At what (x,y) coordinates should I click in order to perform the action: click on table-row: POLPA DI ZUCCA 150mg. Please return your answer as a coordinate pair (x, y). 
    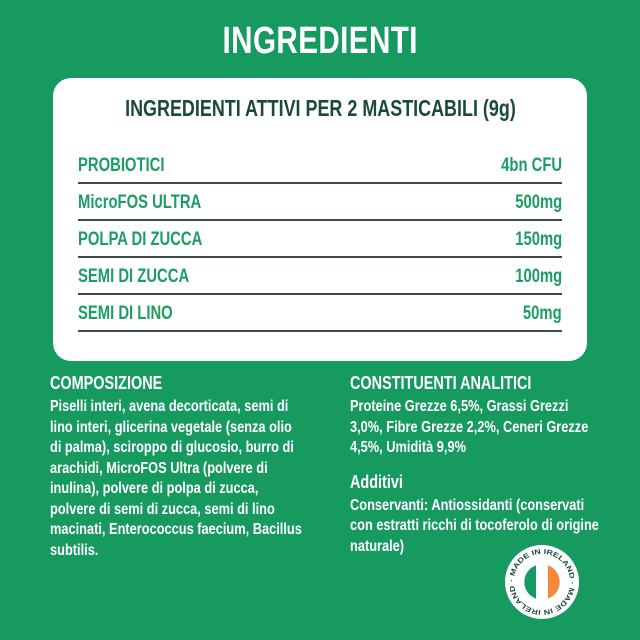
    Looking at the image, I should click on (320, 239).